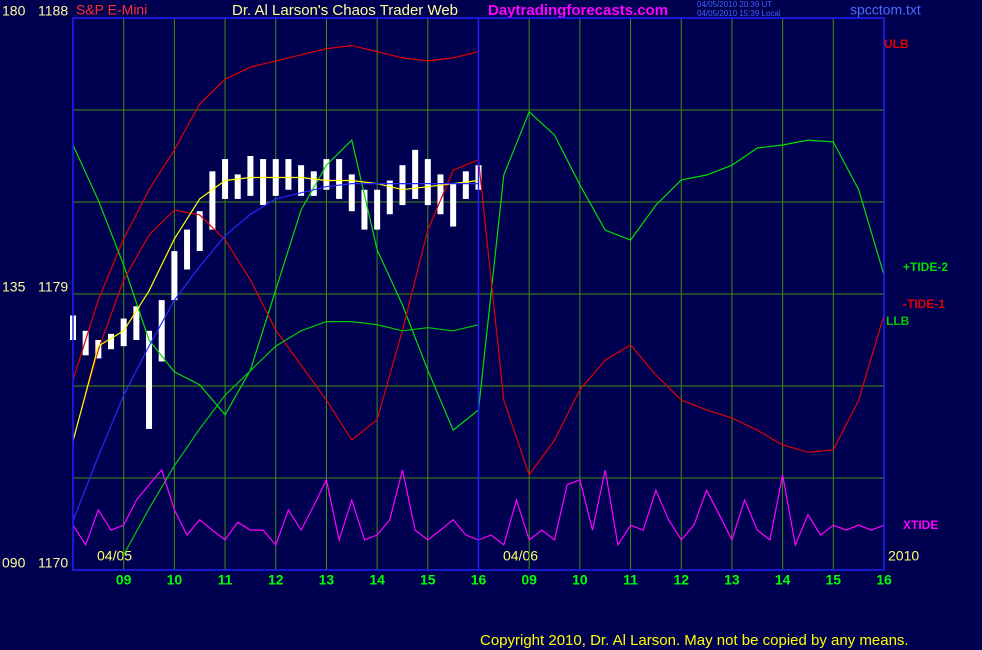 This screenshot has height=650, width=982. Describe the element at coordinates (885, 10) in the screenshot. I see `filename: spcctom.txt` at that location.